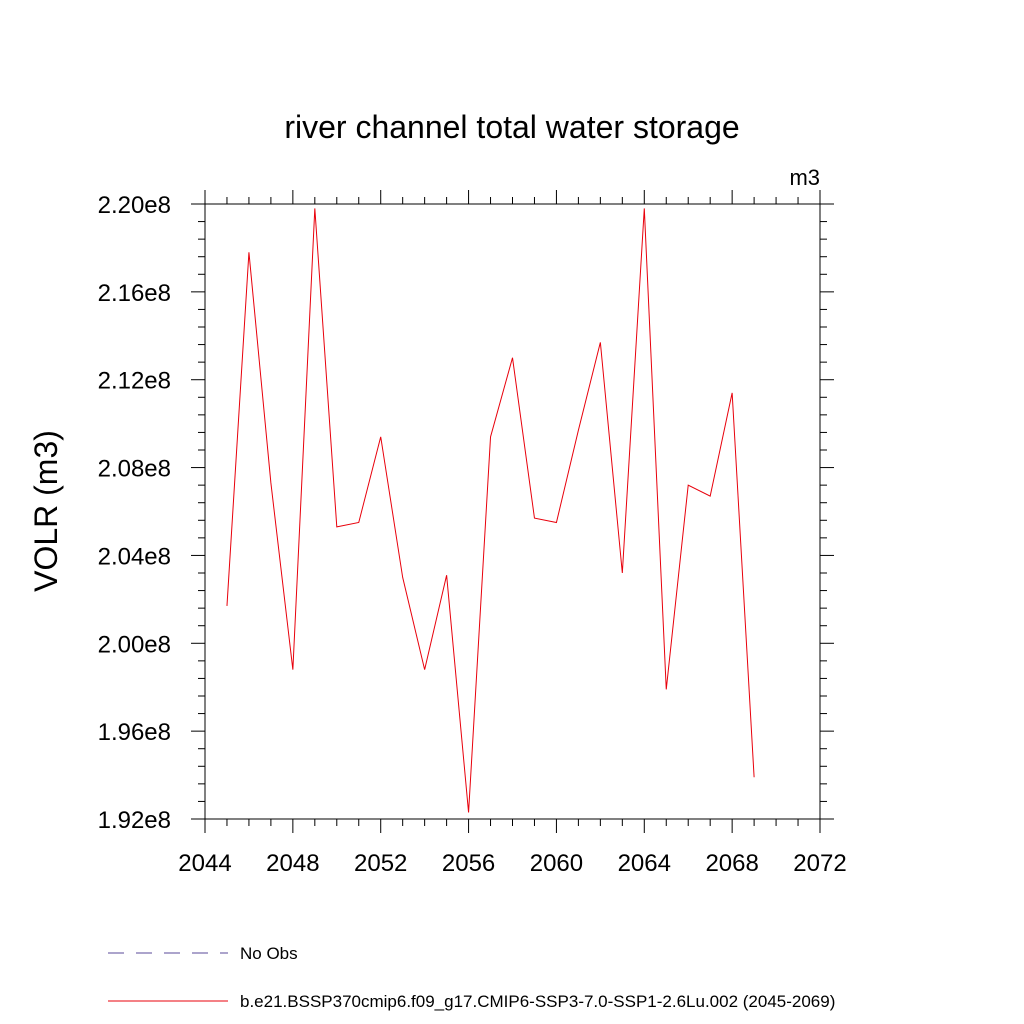 This screenshot has height=1024, width=1024. I want to click on x-tick-label: 2068, so click(731, 863).